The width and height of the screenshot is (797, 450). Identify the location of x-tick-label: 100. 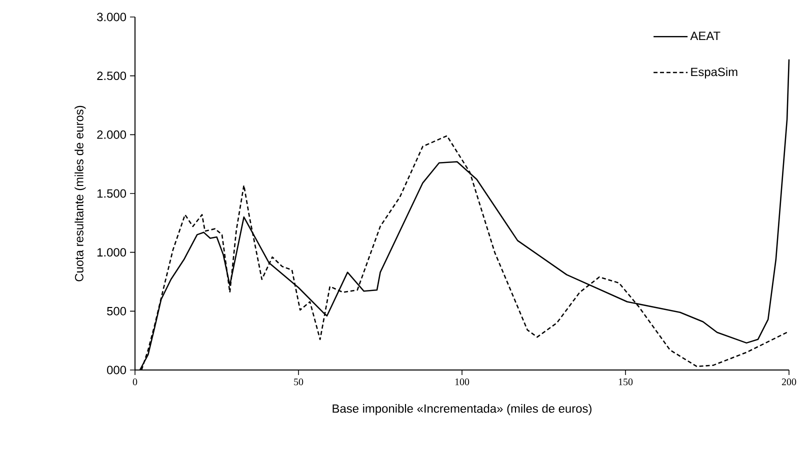
(462, 382).